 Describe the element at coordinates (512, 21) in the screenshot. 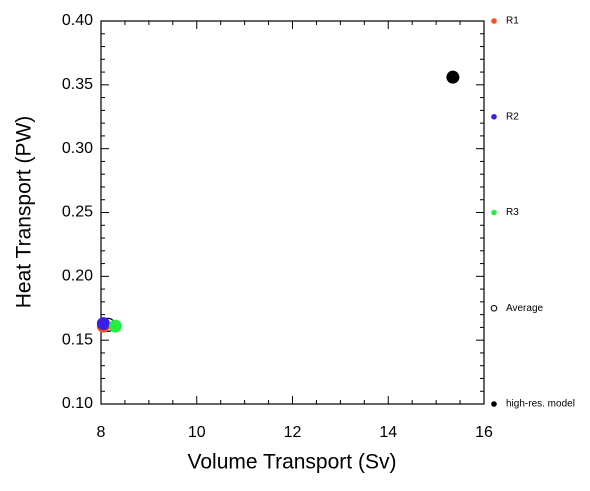

I see `legend-label: R1` at that location.